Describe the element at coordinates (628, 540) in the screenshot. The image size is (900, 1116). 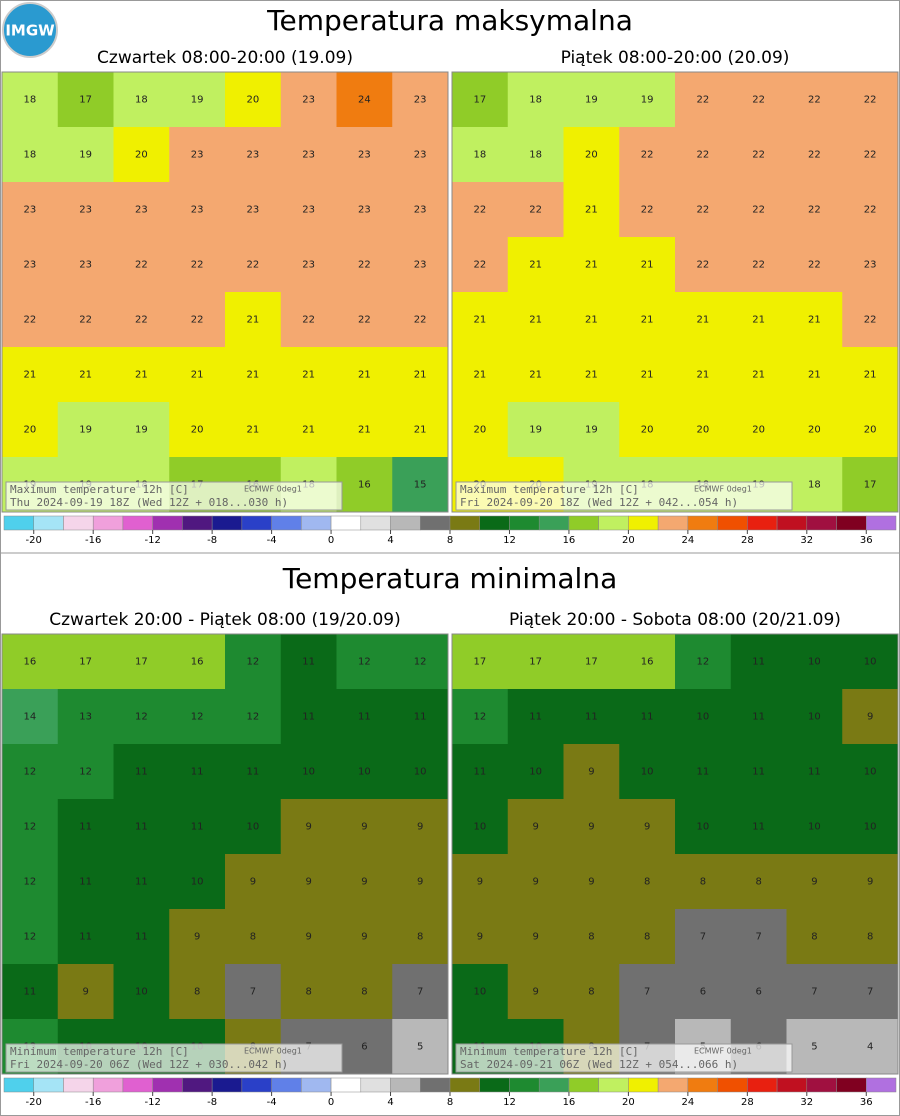
I see `colorbar-label: 20` at that location.